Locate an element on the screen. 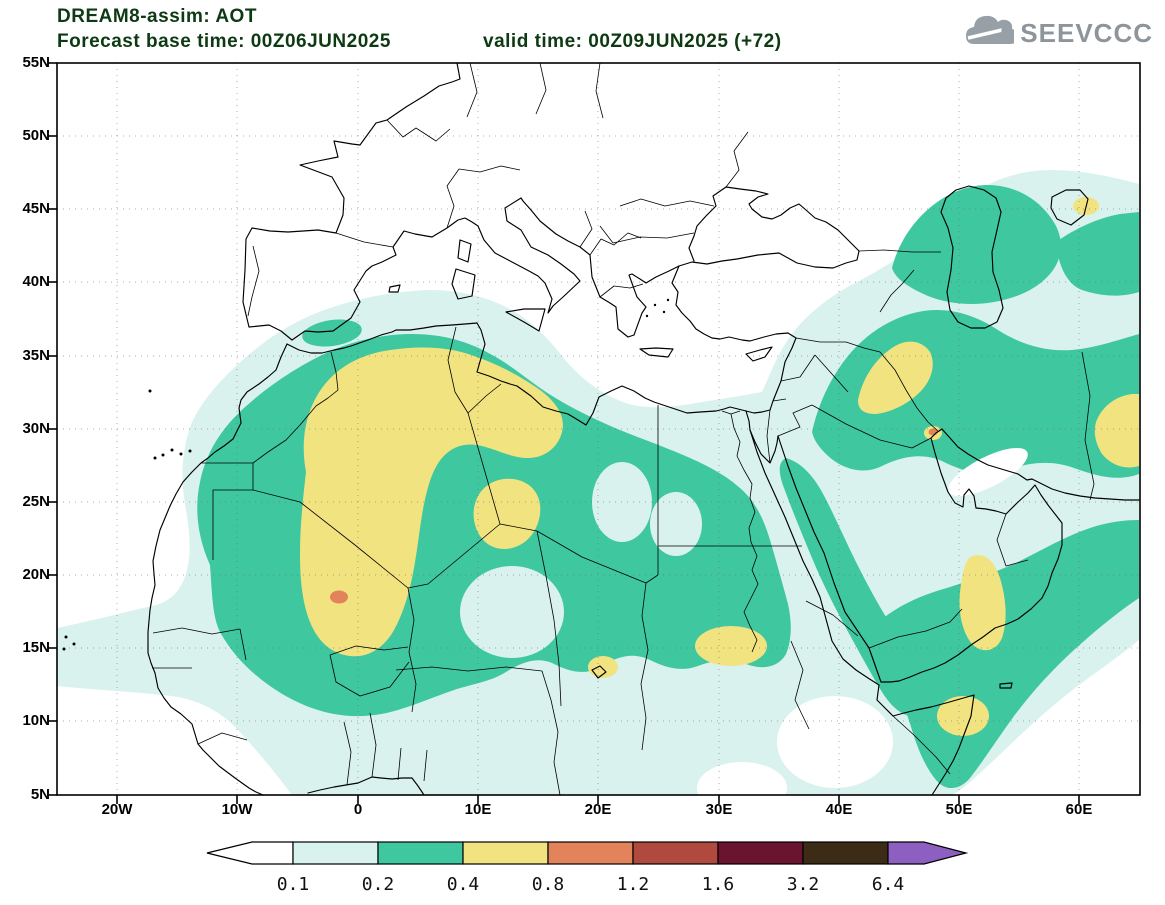 This screenshot has height=905, width=1165. lat-tick-label: 30N is located at coordinates (36, 428).